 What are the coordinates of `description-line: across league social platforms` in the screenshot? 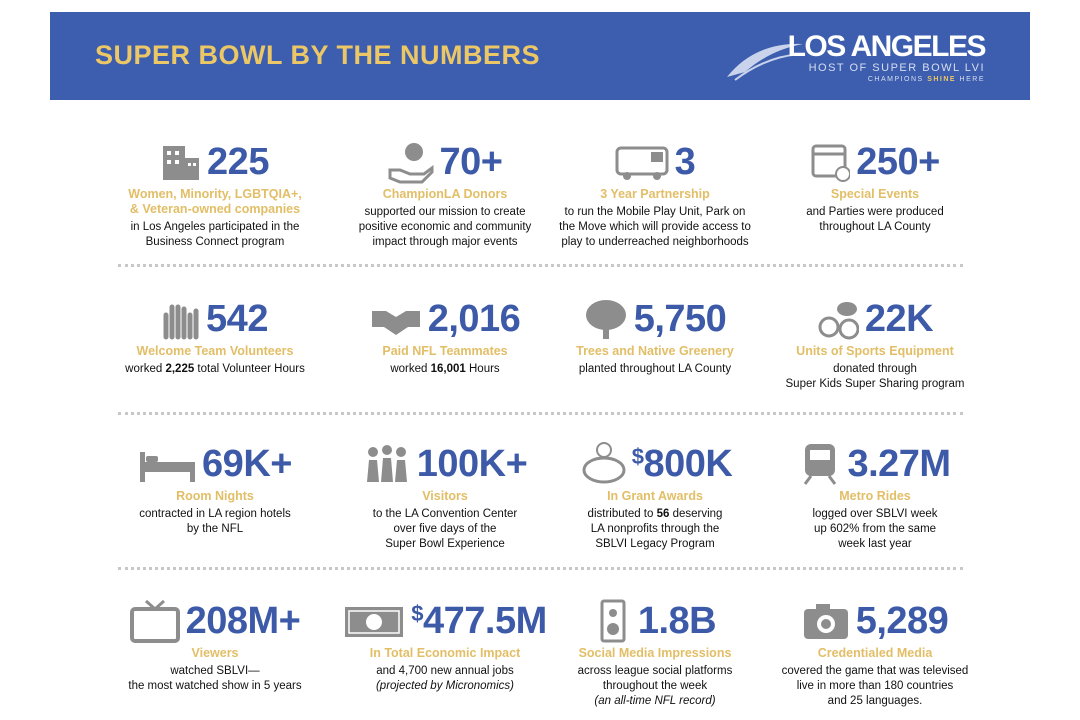 It's located at (655, 671).